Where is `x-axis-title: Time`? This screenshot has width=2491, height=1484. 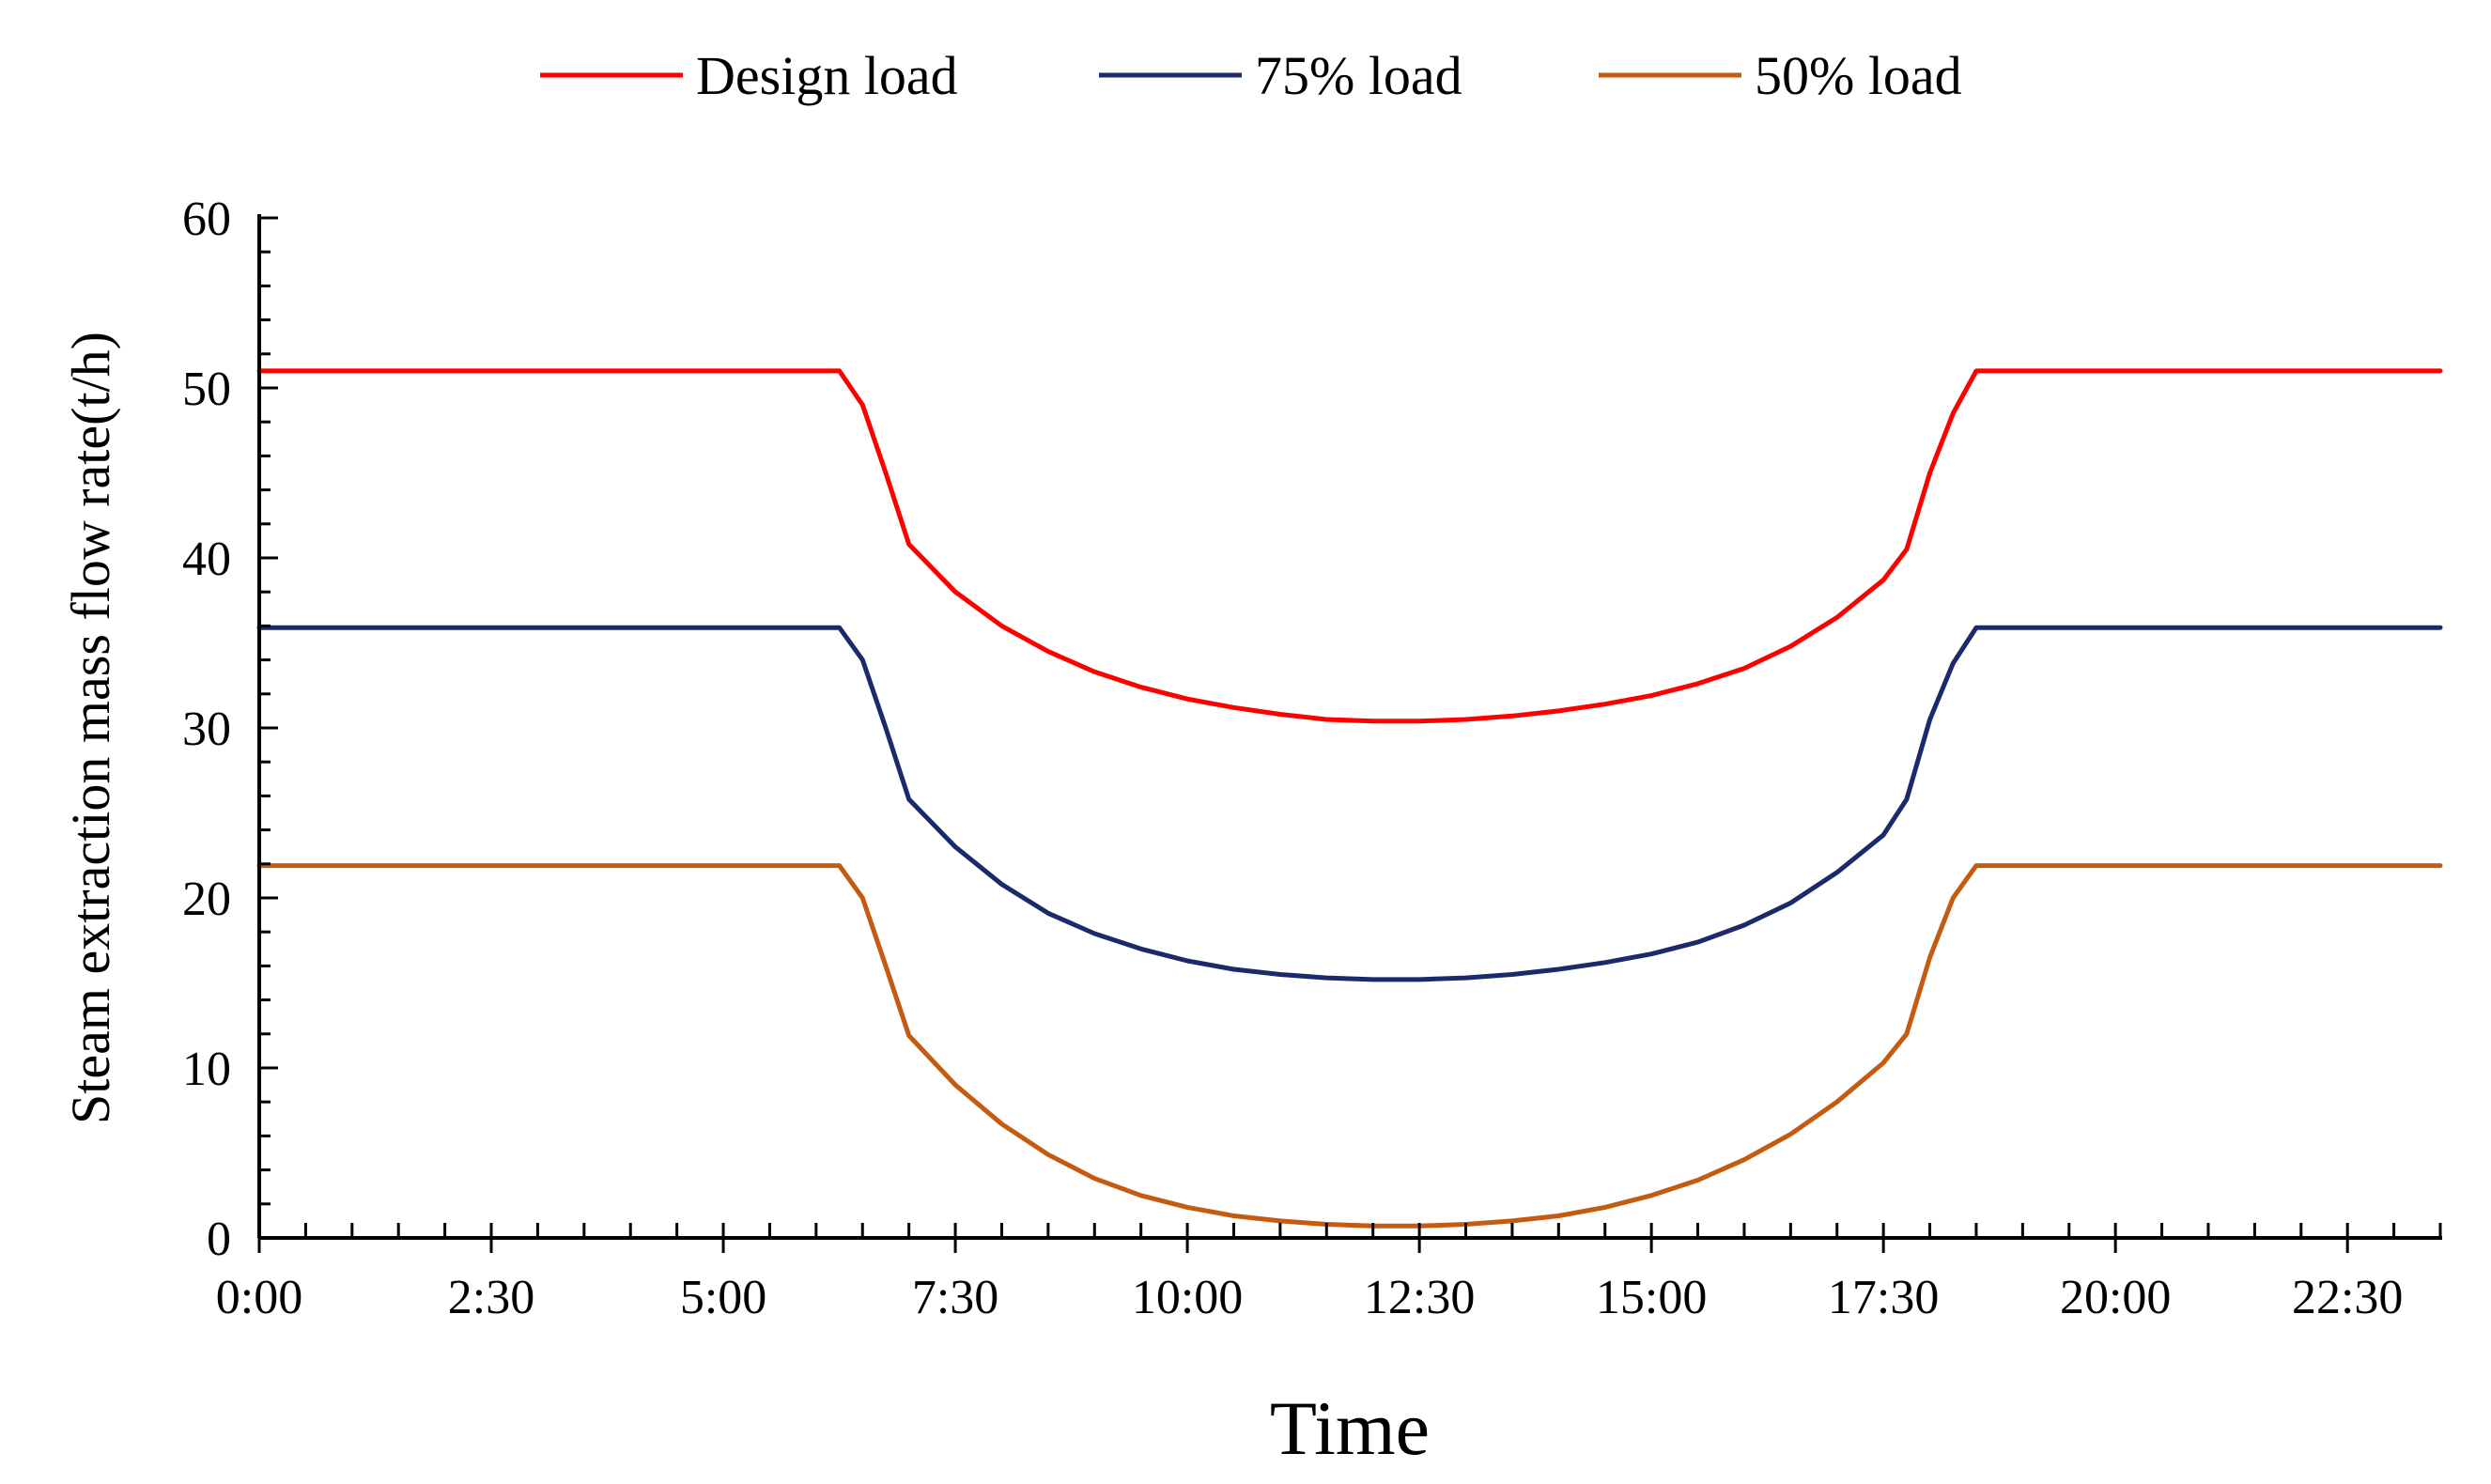
x-axis-title: Time is located at coordinates (1350, 1428).